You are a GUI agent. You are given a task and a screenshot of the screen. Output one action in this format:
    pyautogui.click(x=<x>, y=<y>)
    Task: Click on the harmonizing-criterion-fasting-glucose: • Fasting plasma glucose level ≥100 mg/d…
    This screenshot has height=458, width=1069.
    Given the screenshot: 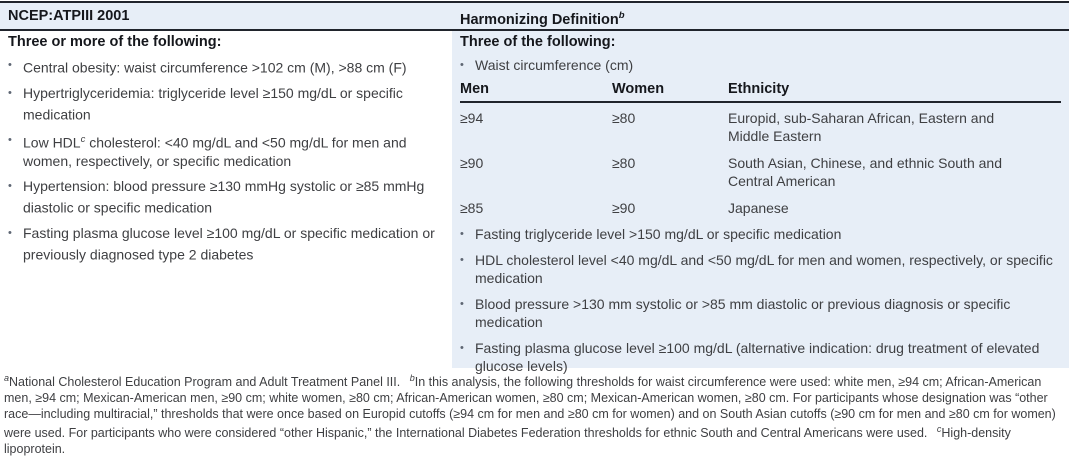 What is the action you would take?
    pyautogui.click(x=760, y=357)
    